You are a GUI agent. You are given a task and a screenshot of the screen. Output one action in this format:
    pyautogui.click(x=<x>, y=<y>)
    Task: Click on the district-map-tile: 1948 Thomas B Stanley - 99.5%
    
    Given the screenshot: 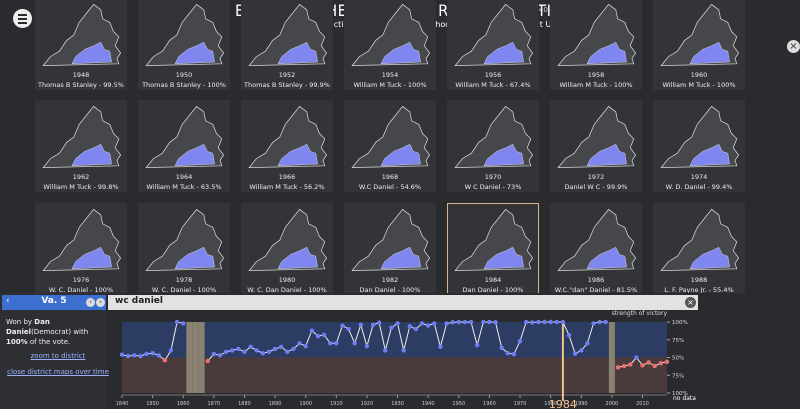 What is the action you would take?
    pyautogui.click(x=81, y=45)
    